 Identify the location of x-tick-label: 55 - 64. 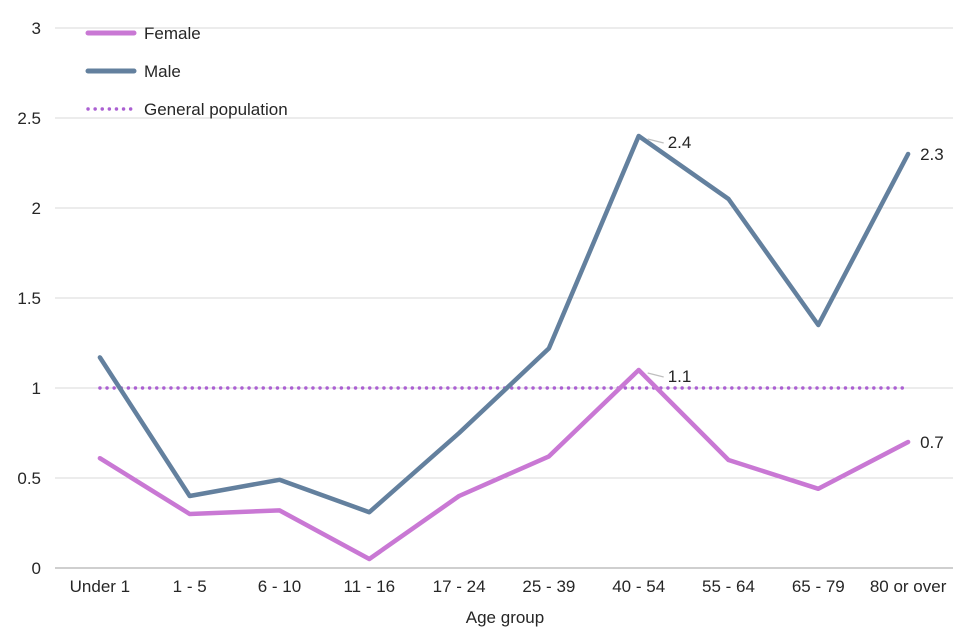
(728, 586).